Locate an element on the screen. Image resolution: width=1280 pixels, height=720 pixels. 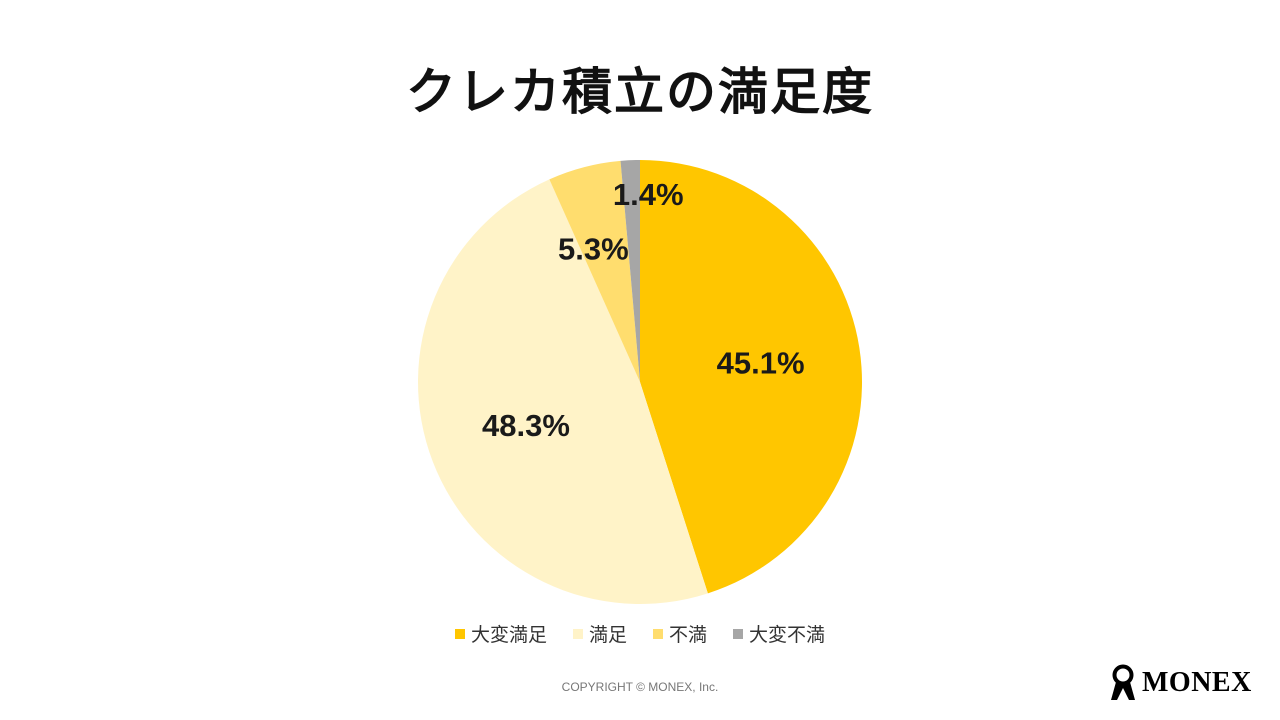
slice-satisfied is located at coordinates (562, 392).